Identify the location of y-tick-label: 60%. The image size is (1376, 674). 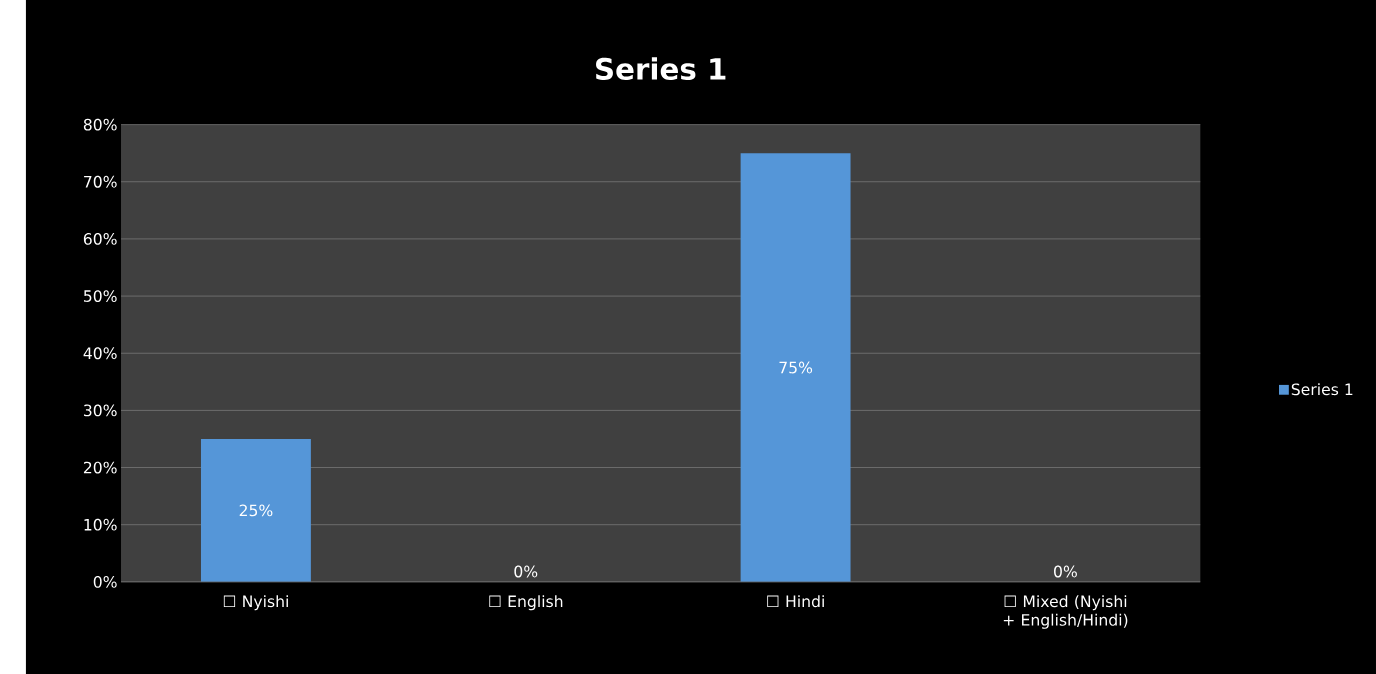
(100, 238).